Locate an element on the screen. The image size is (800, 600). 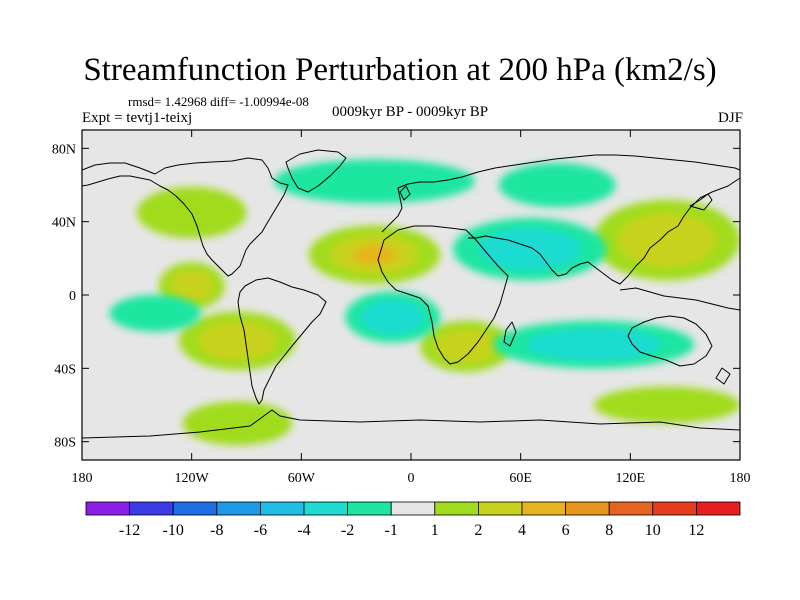
coastline-africa is located at coordinates (443, 295).